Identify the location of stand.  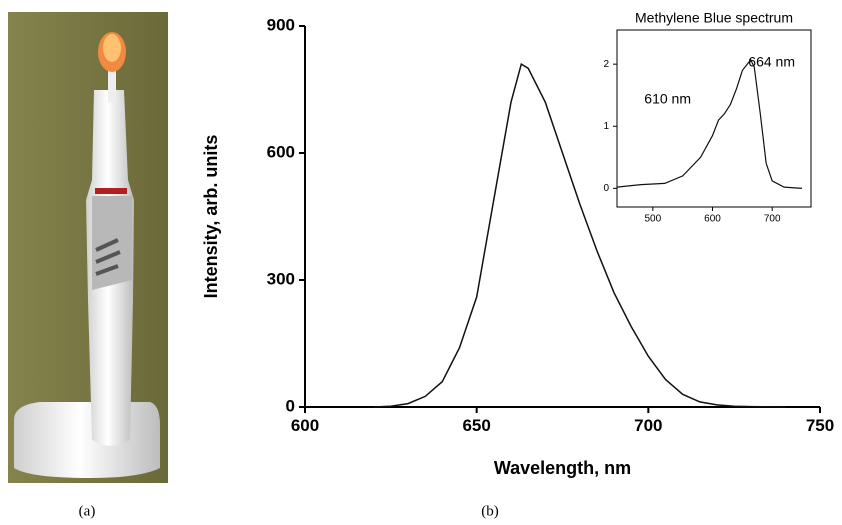
(87, 440).